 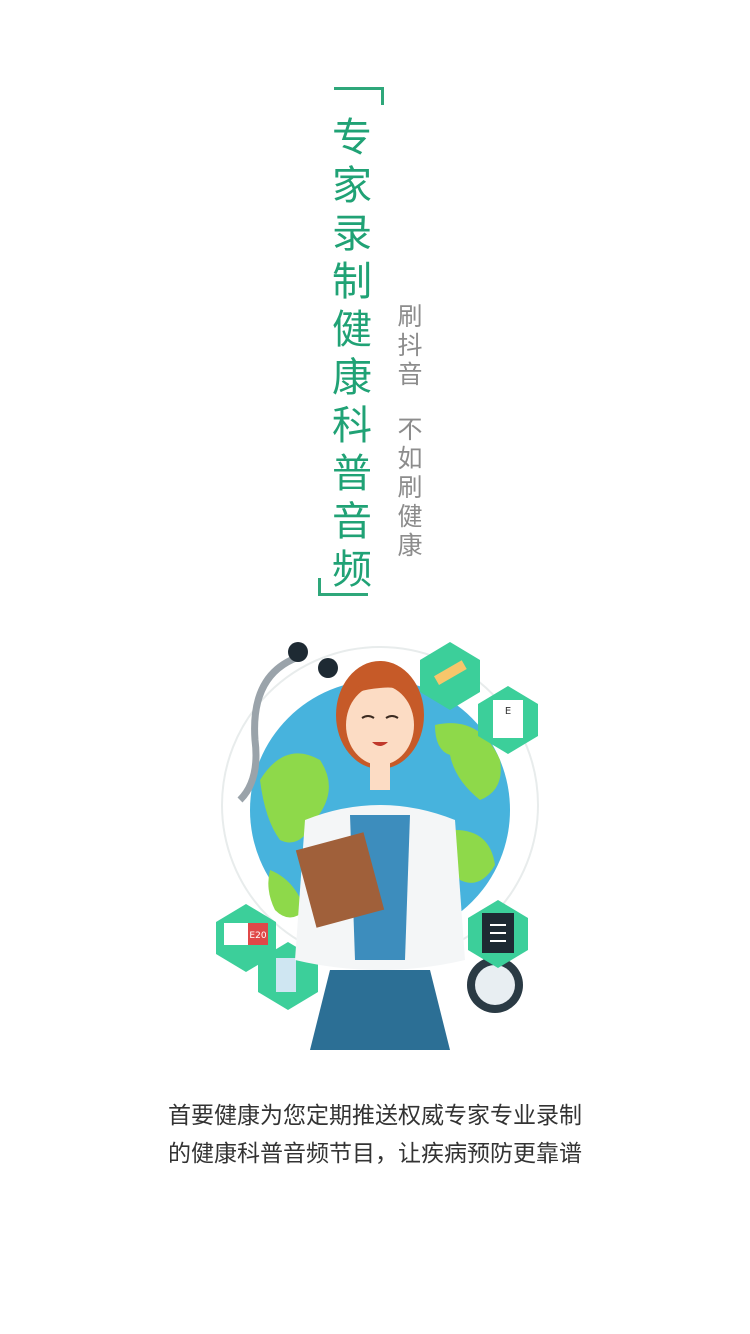 I want to click on eye-chart-icon: E, so click(x=508, y=720).